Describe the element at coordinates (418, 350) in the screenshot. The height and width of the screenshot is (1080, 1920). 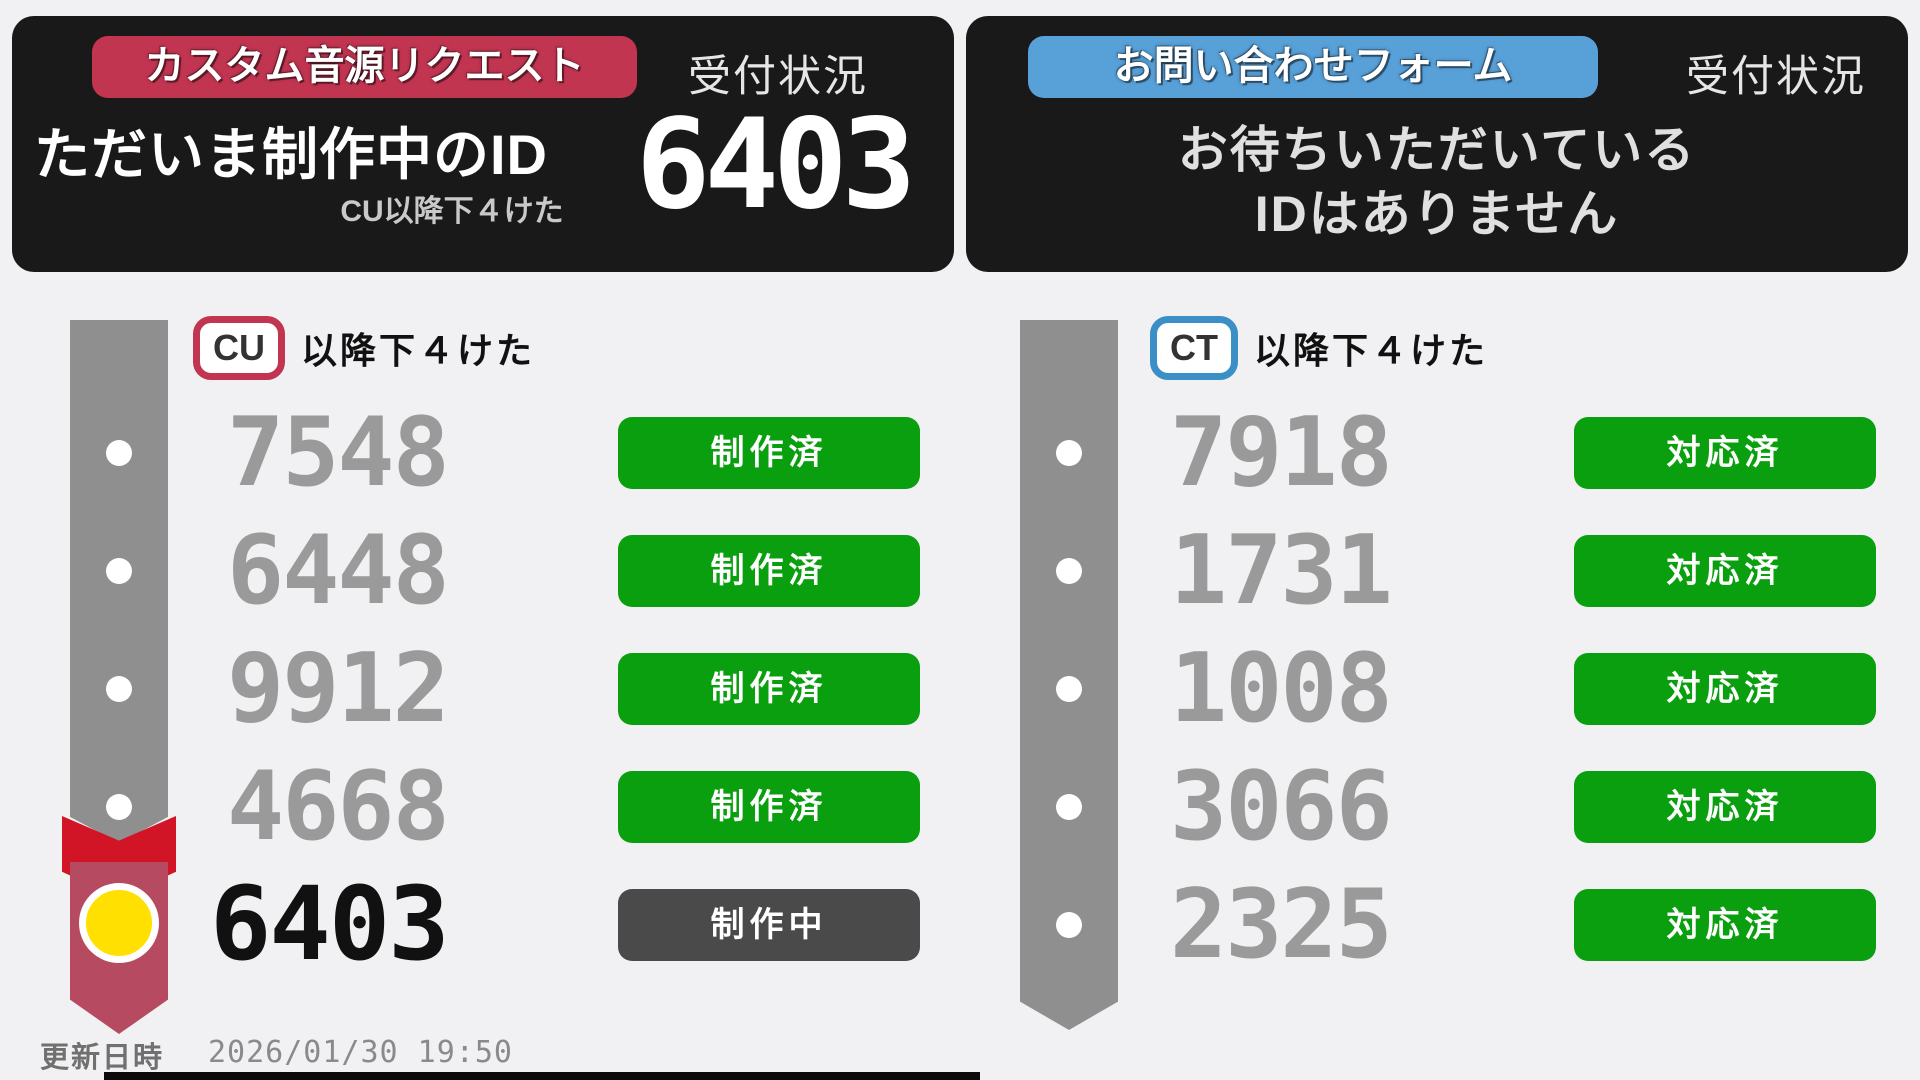
I see `cu-prefix-note: 以降下４けた` at that location.